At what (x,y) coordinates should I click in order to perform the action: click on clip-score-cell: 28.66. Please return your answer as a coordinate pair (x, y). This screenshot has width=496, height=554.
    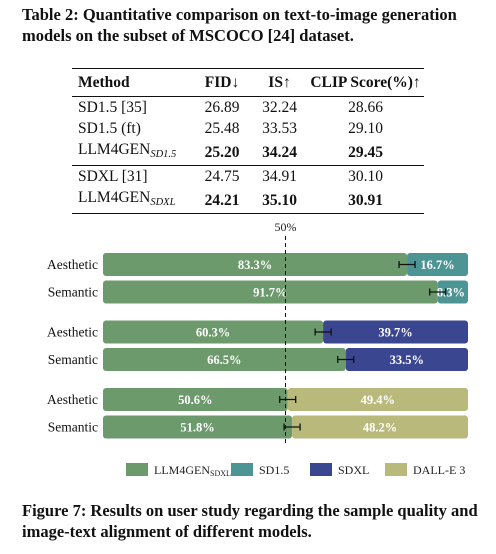
    Looking at the image, I should click on (365, 107).